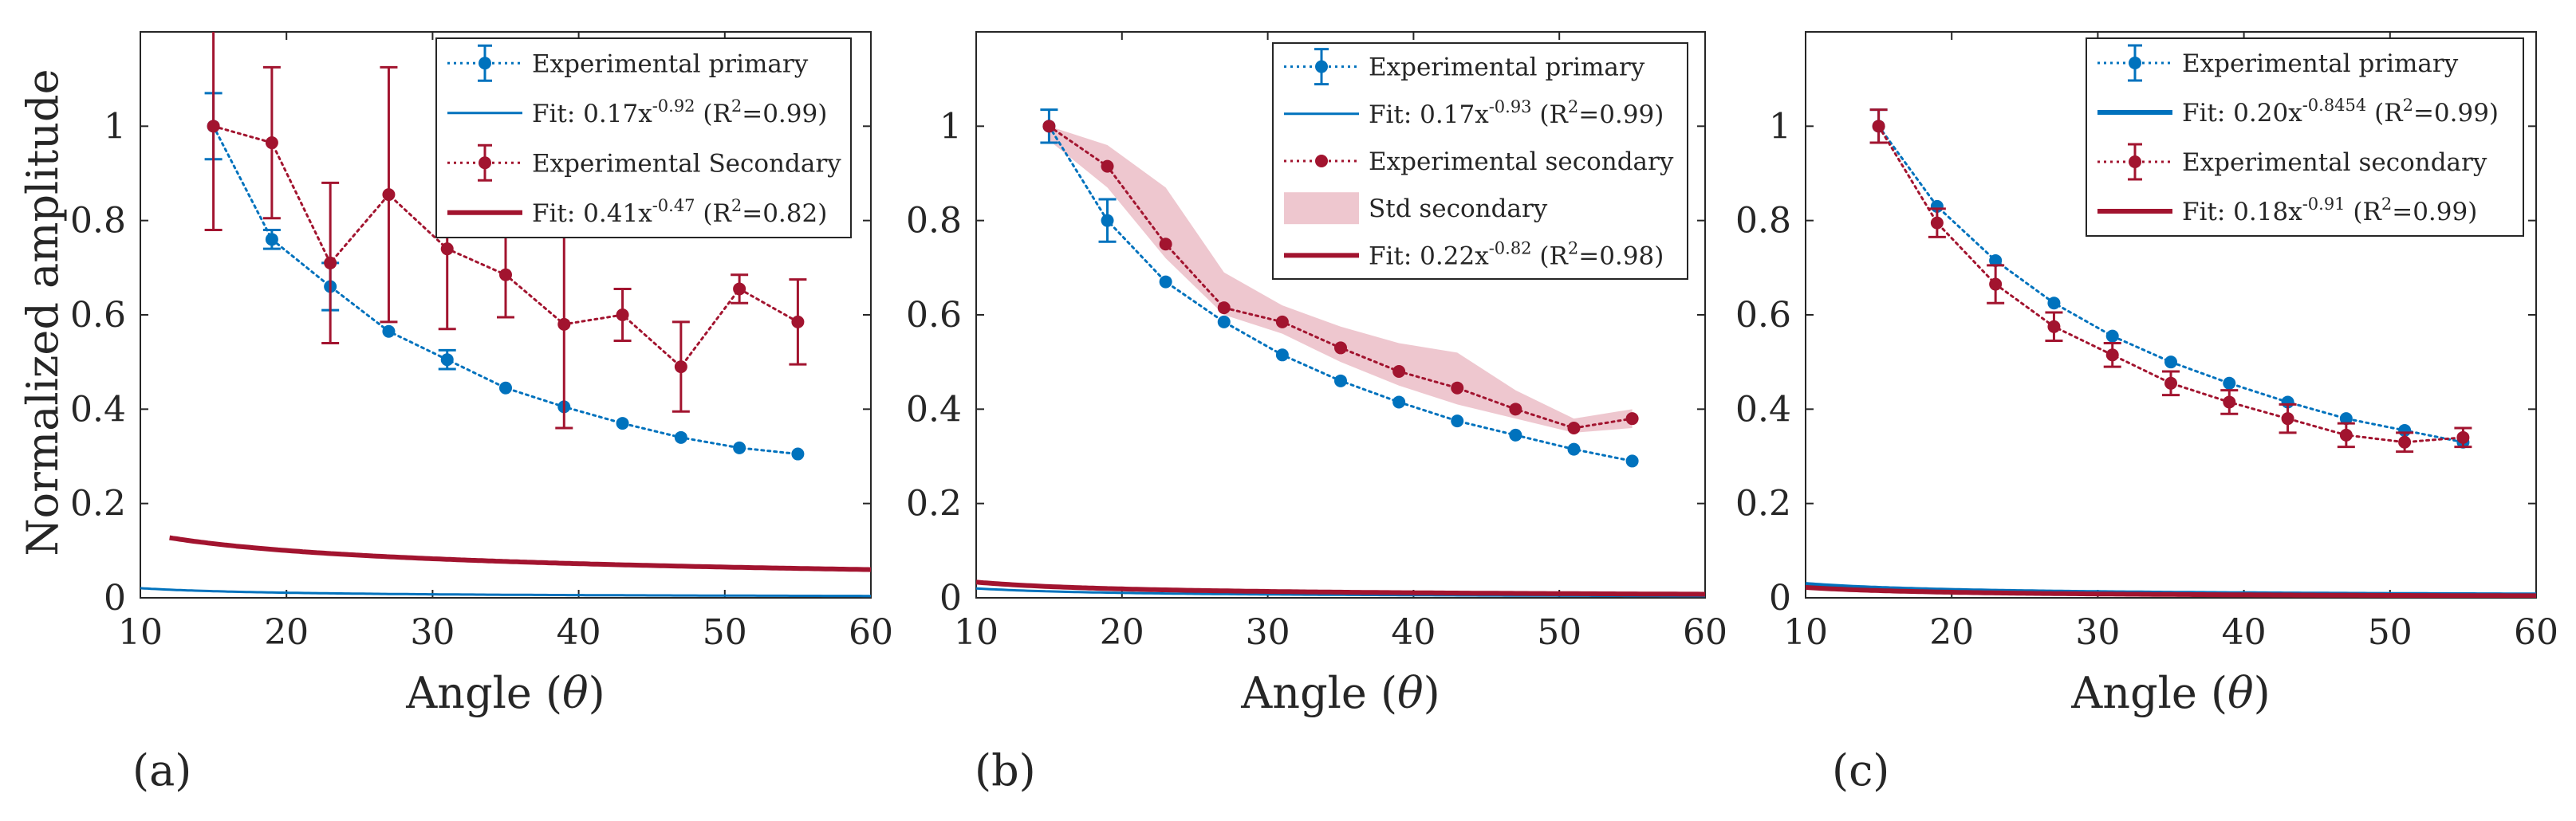  What do you see at coordinates (483, 693) in the screenshot?
I see `x-axis-label-text: Angle (` at bounding box center [483, 693].